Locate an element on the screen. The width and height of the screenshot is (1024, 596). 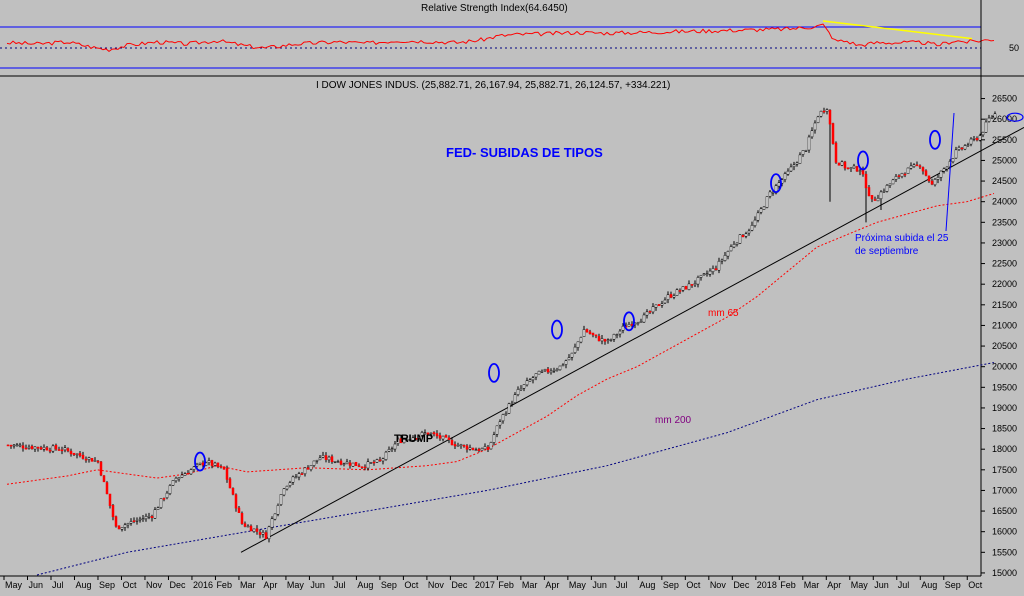
next-hike-text-line2: de septiembre is located at coordinates (887, 251).